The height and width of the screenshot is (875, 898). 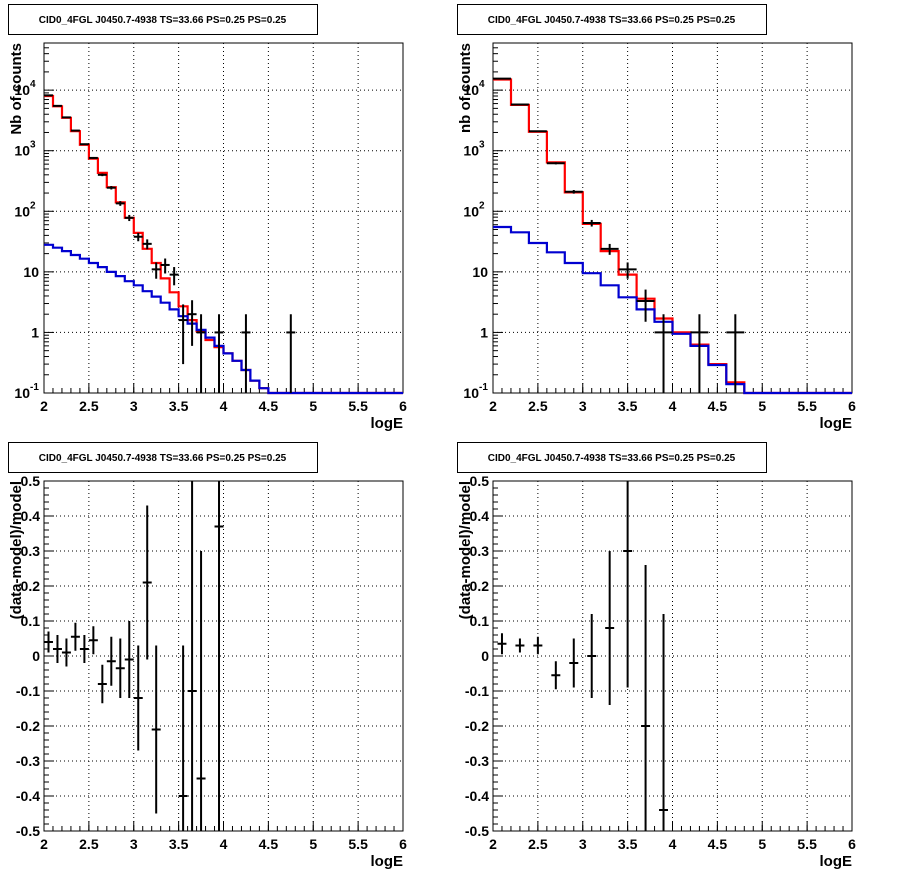 I want to click on series-line-blue, so click(x=672, y=310).